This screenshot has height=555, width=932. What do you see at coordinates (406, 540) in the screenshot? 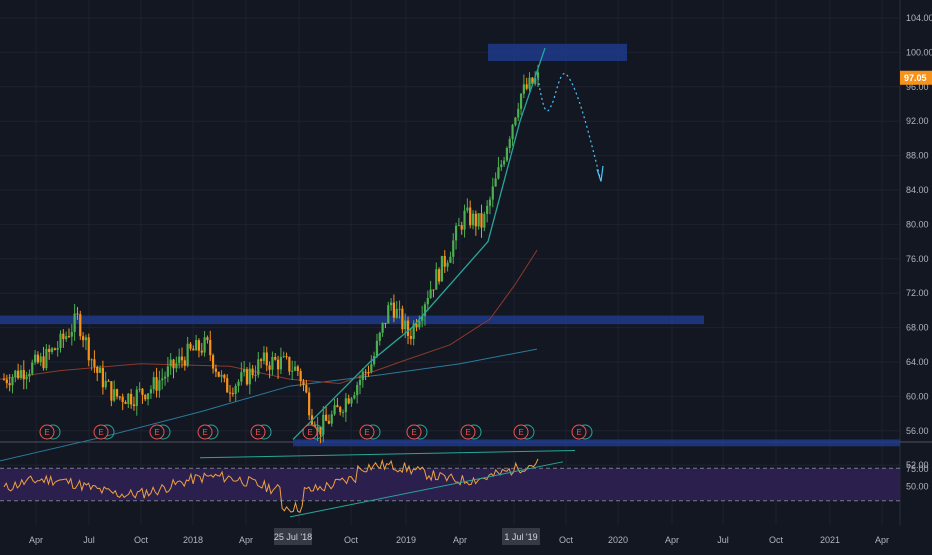
I see `x-tick-label: 2019` at bounding box center [406, 540].